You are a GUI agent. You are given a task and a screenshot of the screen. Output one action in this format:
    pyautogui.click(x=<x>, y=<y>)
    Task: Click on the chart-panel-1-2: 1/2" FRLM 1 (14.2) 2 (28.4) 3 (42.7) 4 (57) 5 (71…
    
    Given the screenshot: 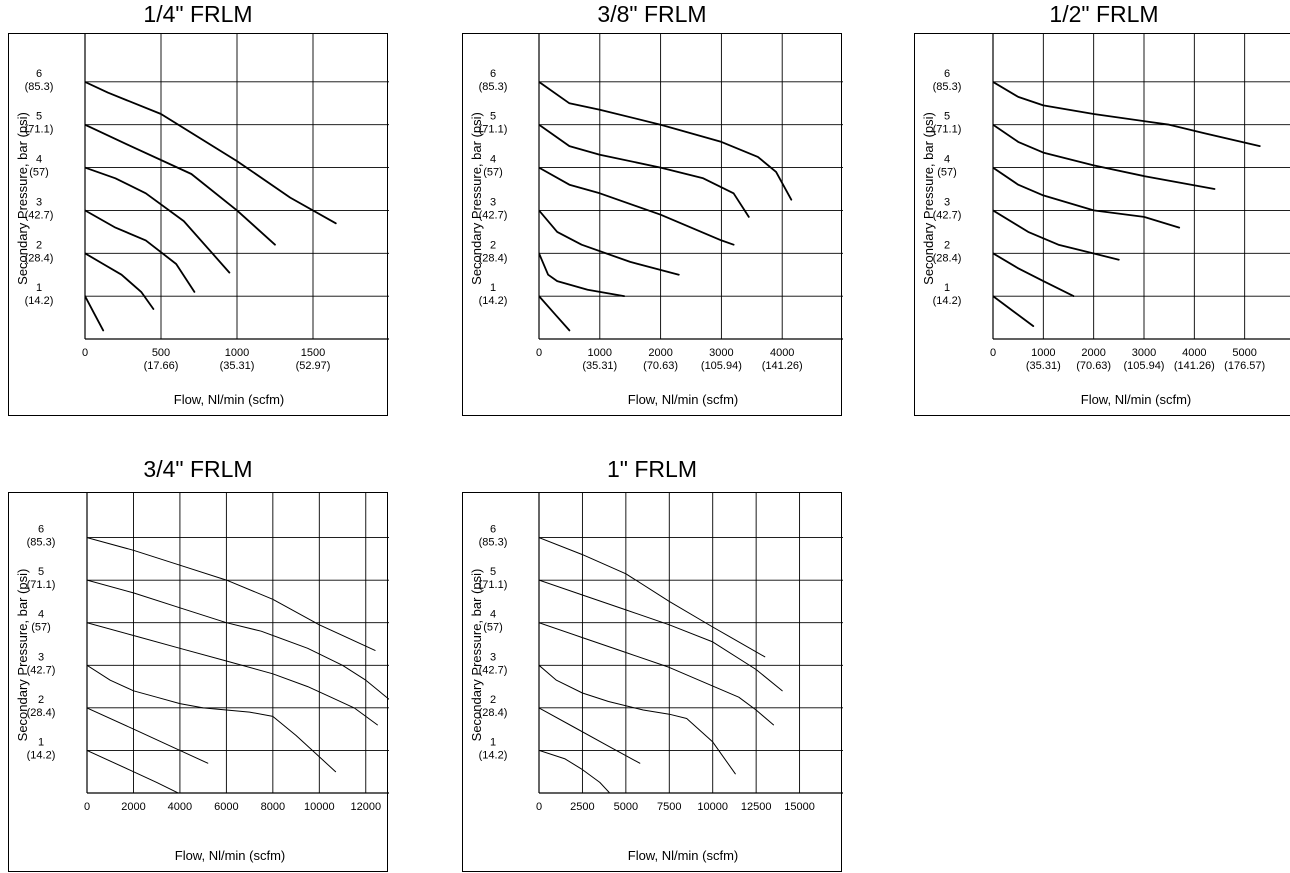 What is the action you would take?
    pyautogui.click(x=1102, y=208)
    